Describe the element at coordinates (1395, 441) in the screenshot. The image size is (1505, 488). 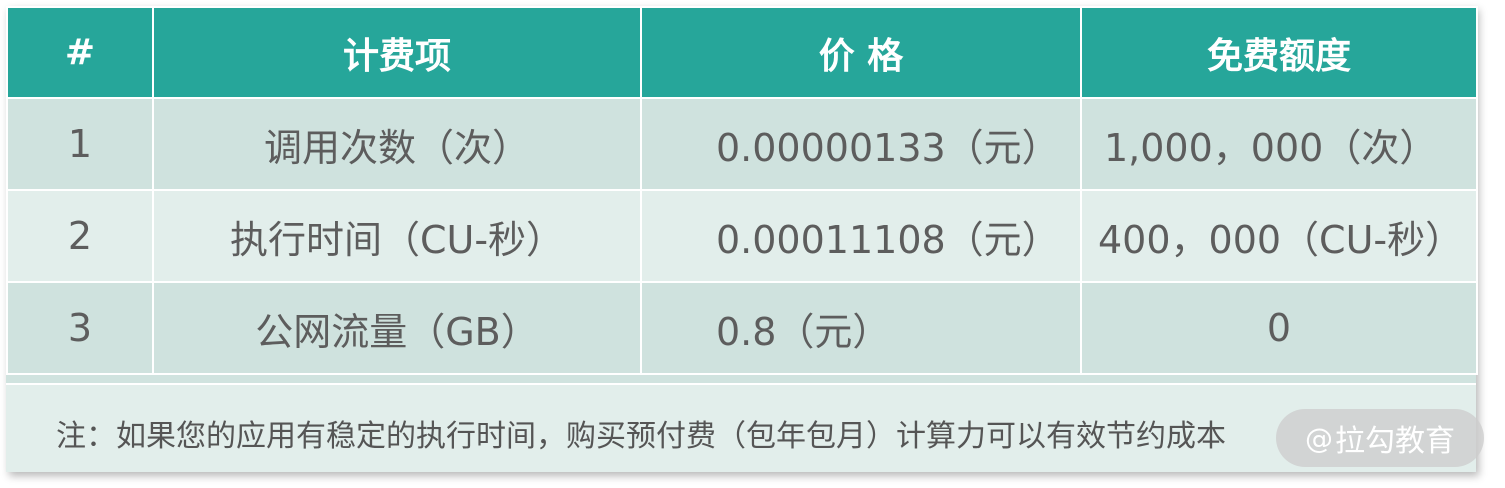
I see `watermark-text: 拉勾教育` at that location.